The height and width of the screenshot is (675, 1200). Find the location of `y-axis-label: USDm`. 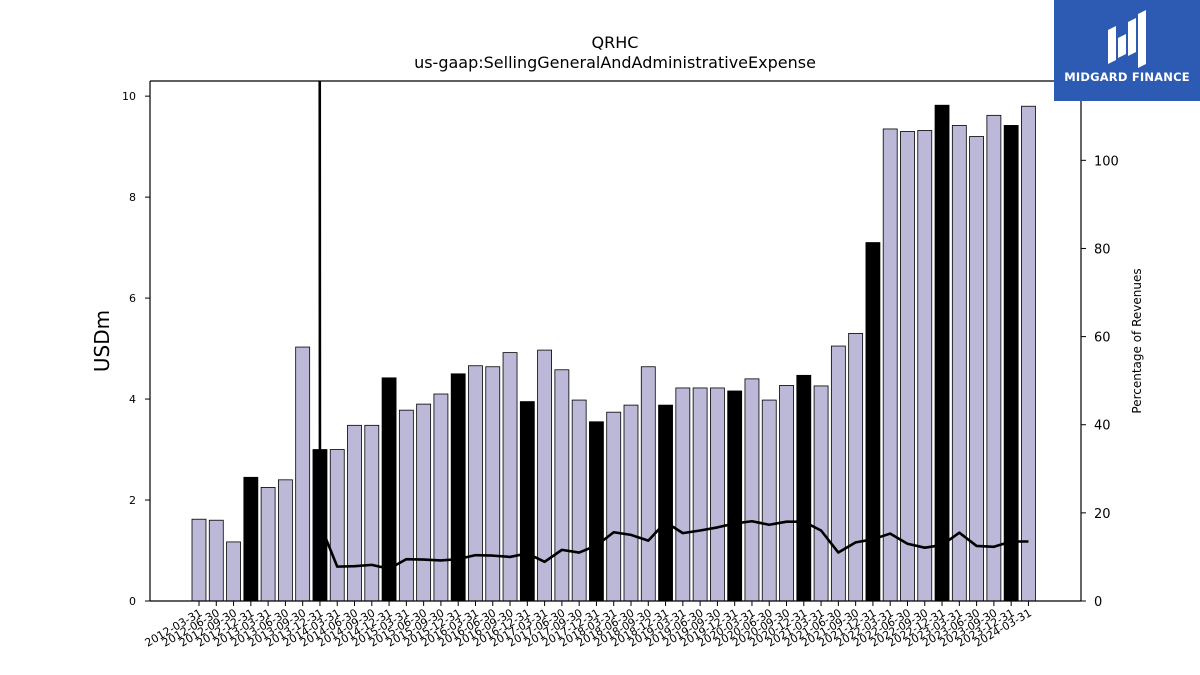

y-axis-label: USDm is located at coordinates (102, 341).